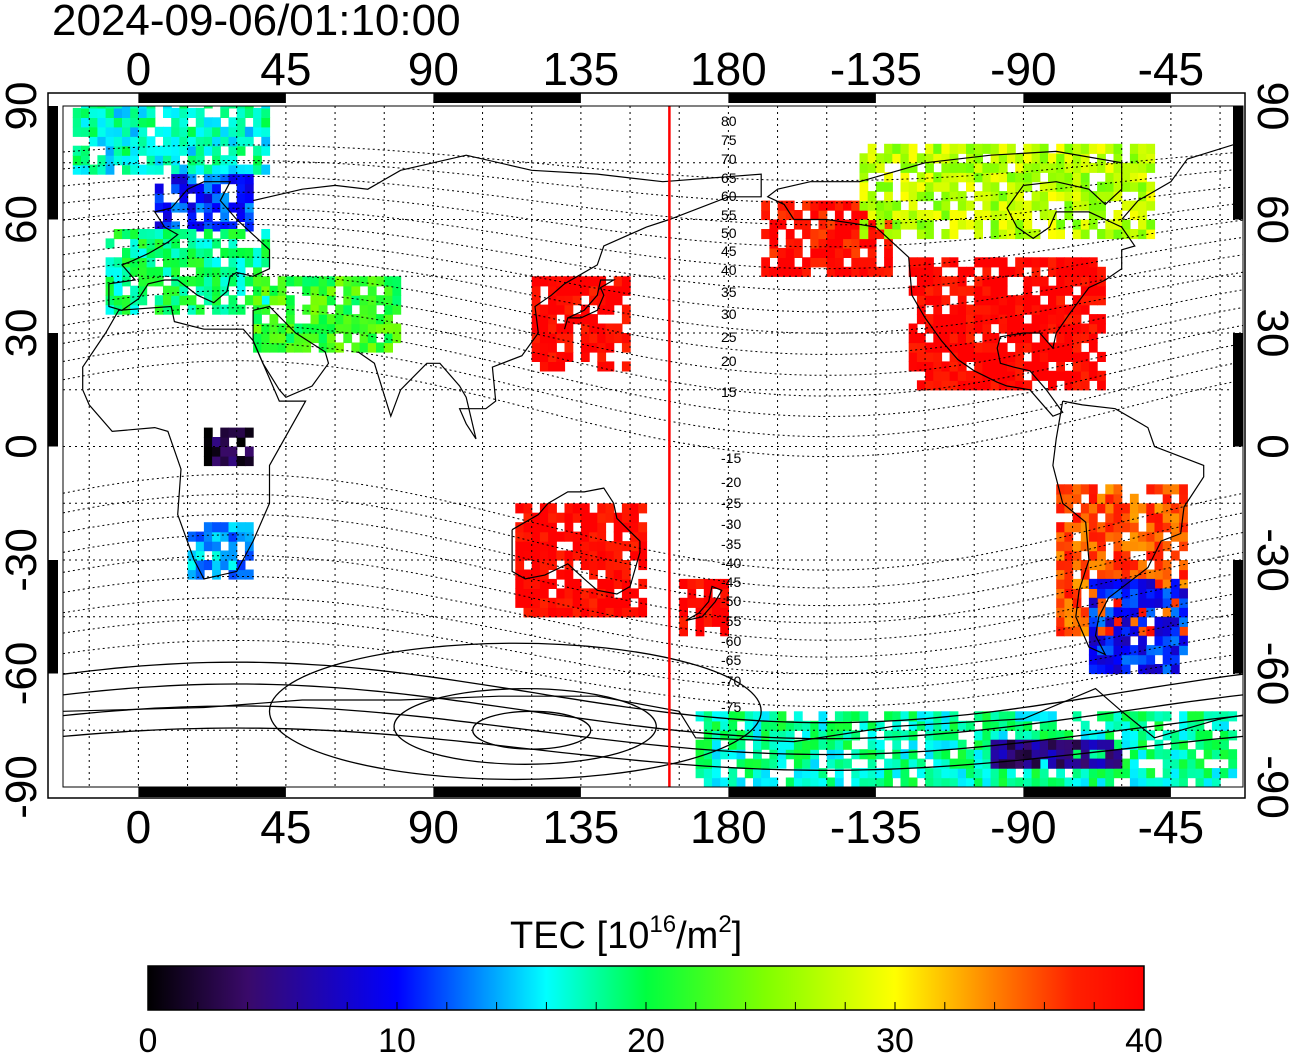  Describe the element at coordinates (731, 582) in the screenshot. I see `contour-label: -45` at that location.